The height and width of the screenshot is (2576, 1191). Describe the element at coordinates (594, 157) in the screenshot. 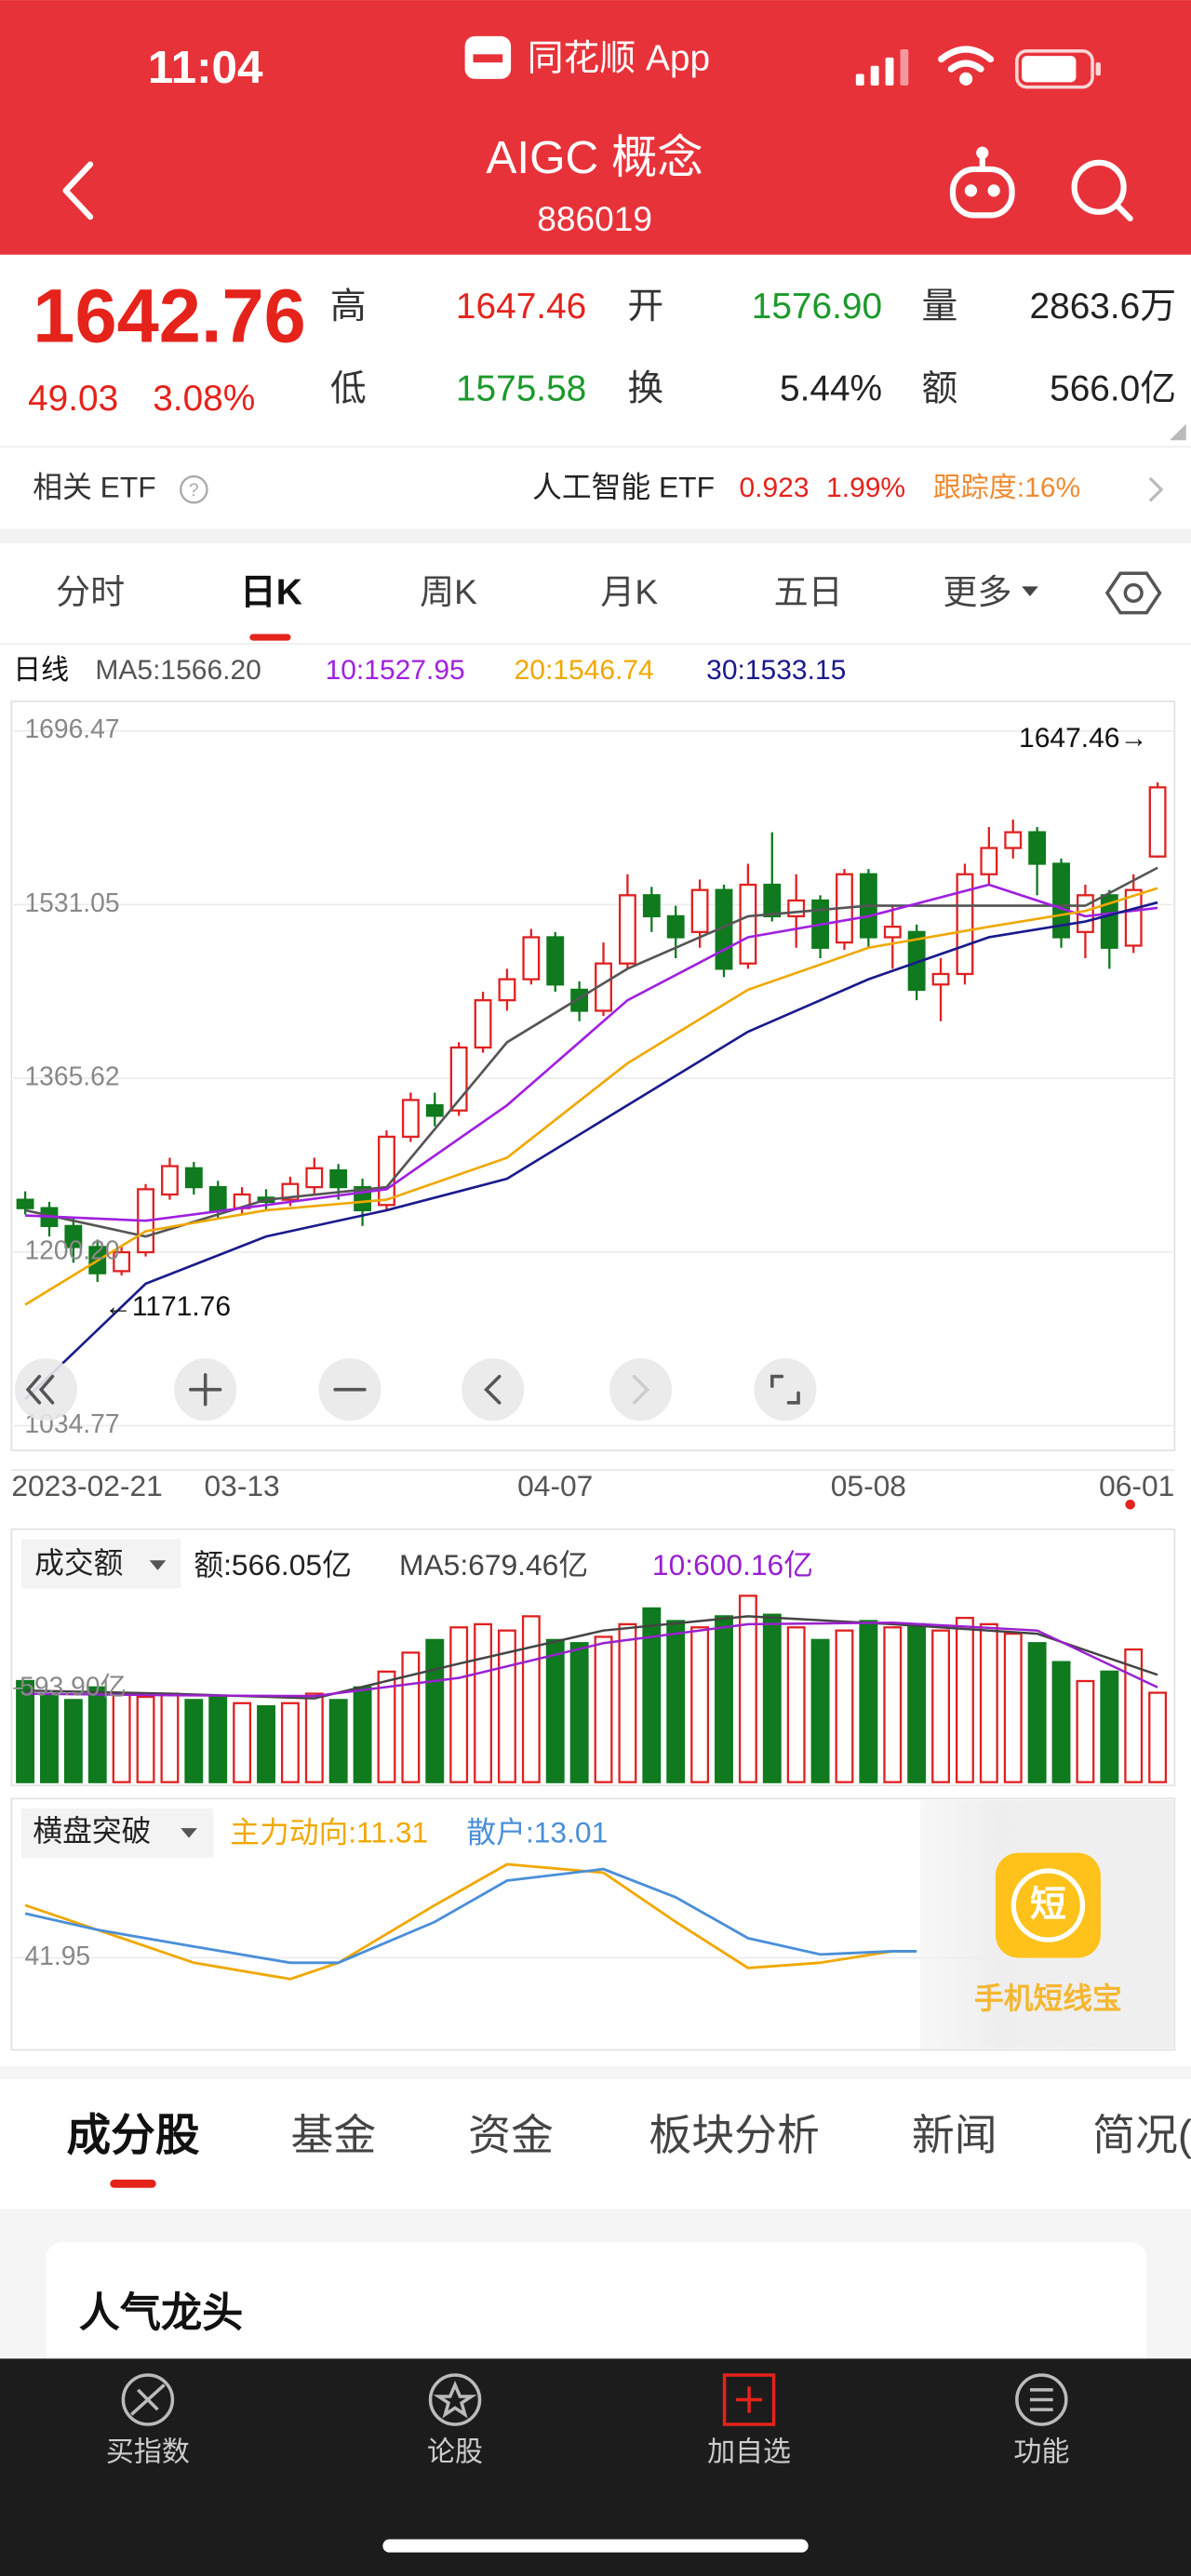

I see `page-title: AIGC 概念` at that location.